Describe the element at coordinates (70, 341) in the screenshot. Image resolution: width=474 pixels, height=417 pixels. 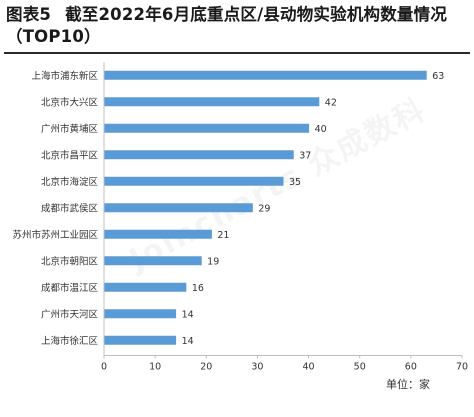
I see `category-label: 上海市徐汇区` at that location.